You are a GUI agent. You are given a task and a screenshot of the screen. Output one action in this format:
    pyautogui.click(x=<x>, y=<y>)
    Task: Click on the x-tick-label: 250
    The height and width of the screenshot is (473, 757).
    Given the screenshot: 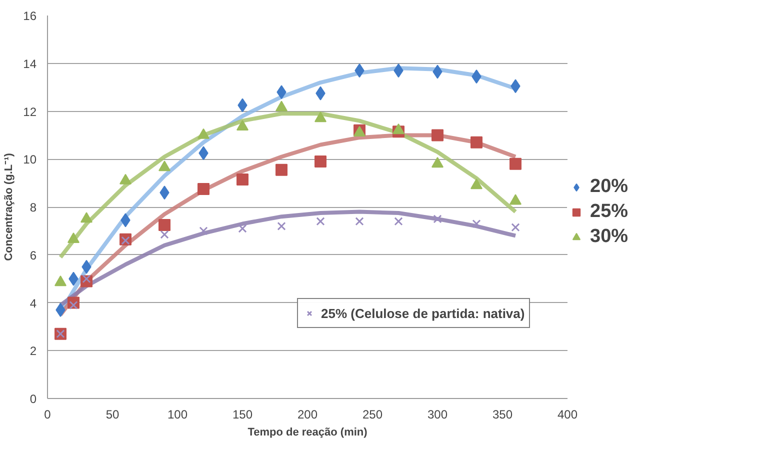 What is the action you would take?
    pyautogui.click(x=372, y=415)
    